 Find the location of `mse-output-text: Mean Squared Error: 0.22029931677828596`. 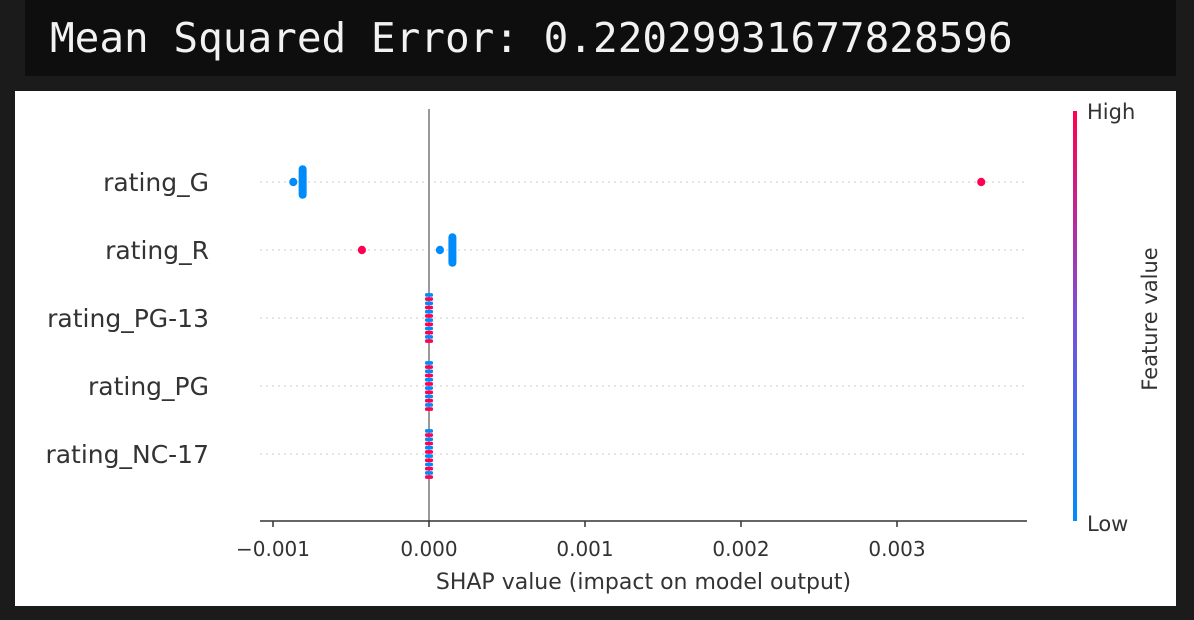

mse-output-text: Mean Squared Error: 0.22029931677828596 is located at coordinates (531, 38).